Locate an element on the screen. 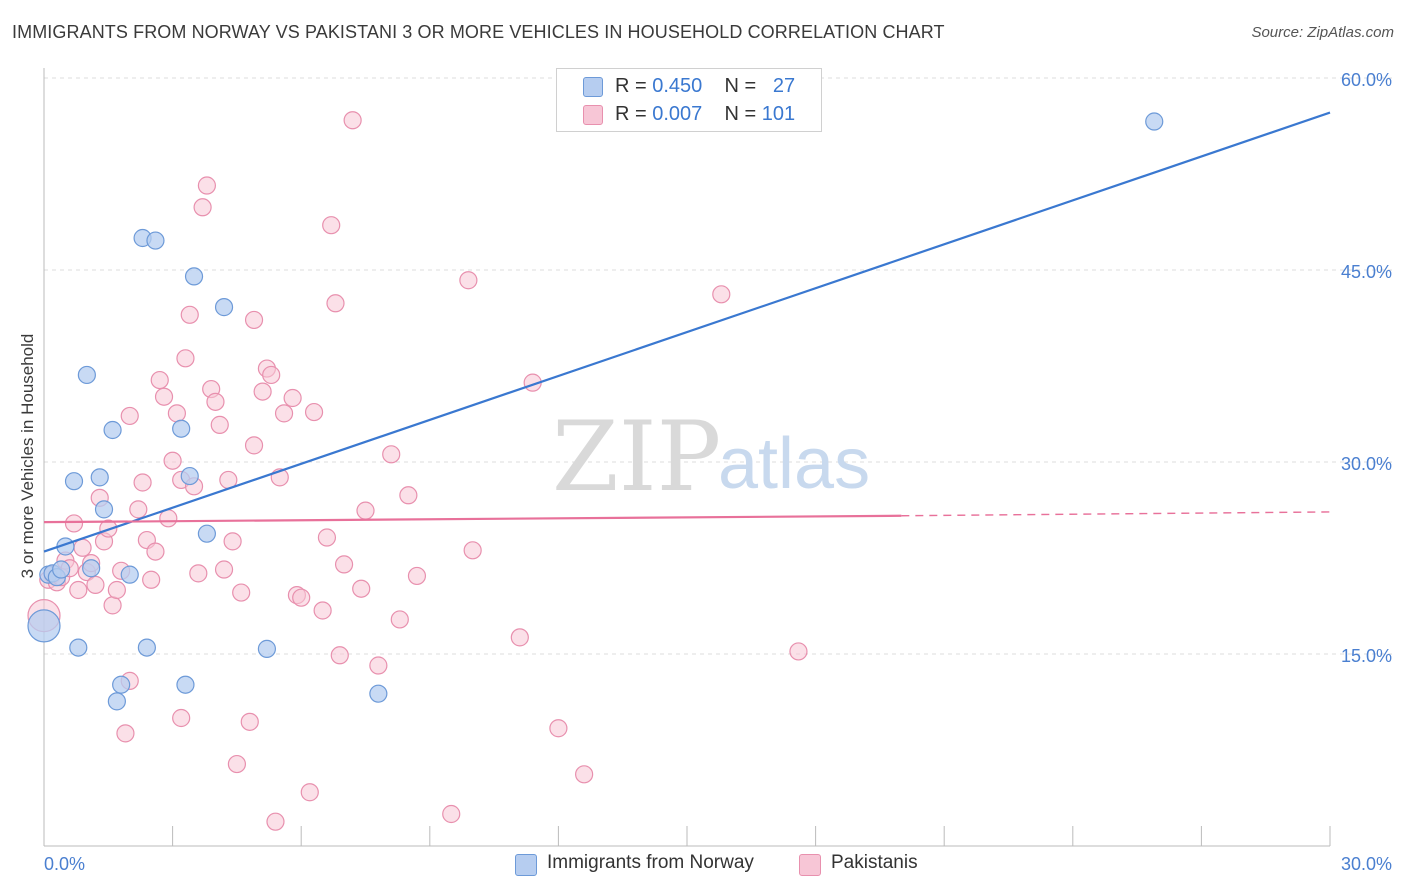 Image resolution: width=1406 pixels, height=892 pixels. y-tick-label: 30.0% is located at coordinates (1366, 464).